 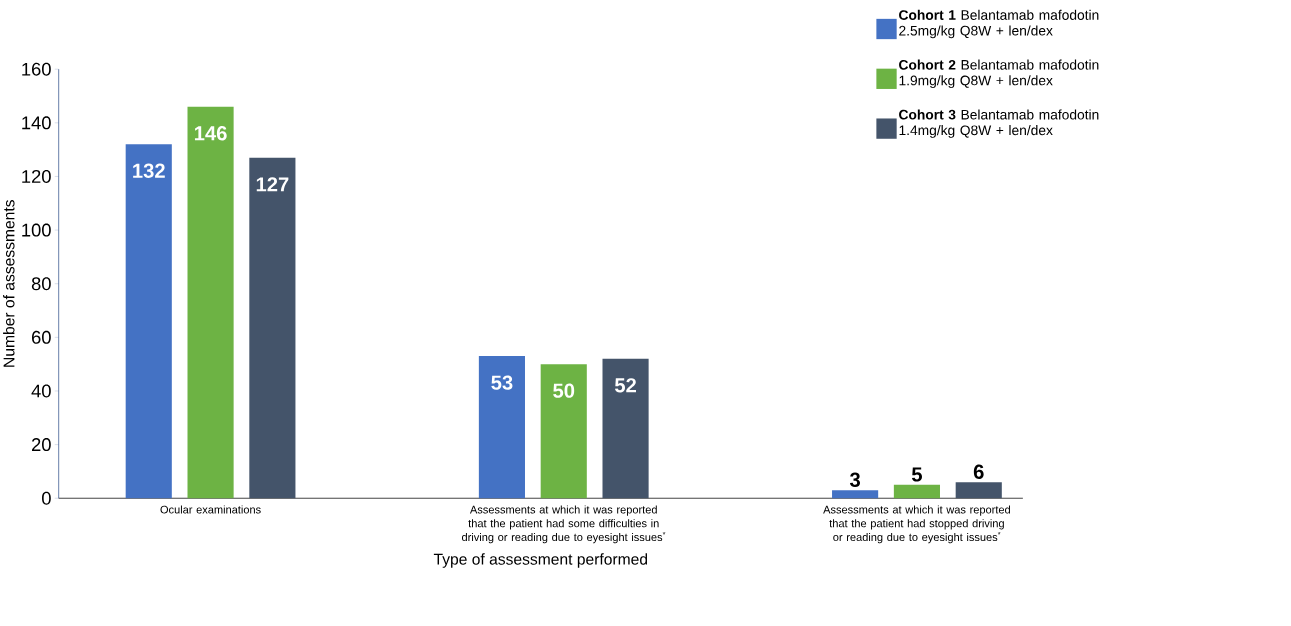 What do you see at coordinates (916, 474) in the screenshot?
I see `data-label: 5` at bounding box center [916, 474].